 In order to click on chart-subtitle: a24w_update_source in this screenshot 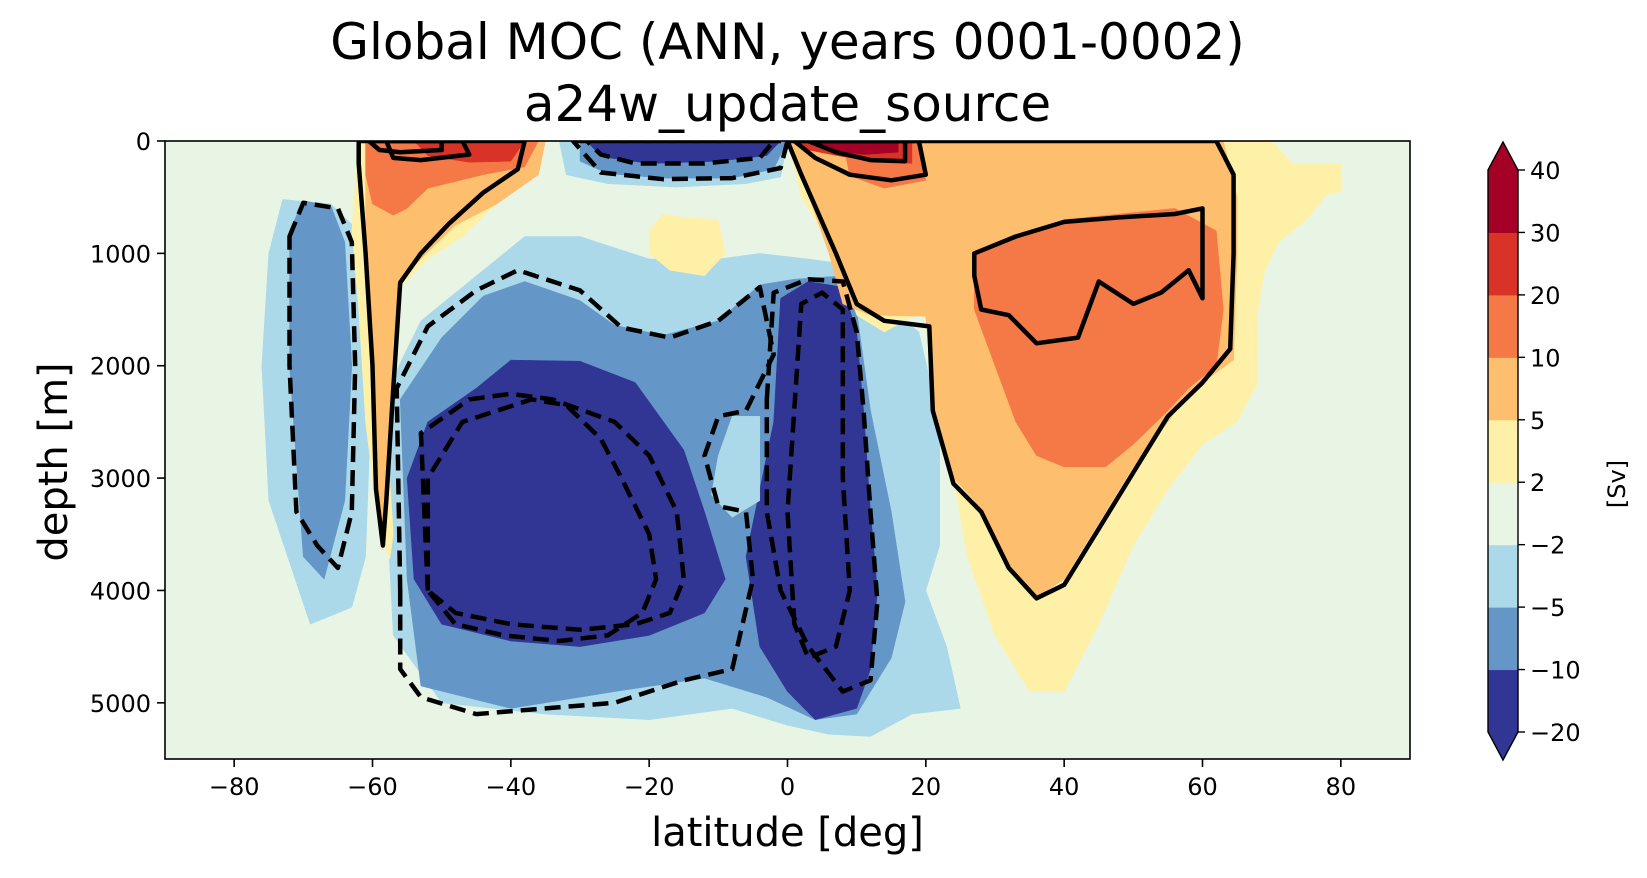, I will do `click(787, 104)`.